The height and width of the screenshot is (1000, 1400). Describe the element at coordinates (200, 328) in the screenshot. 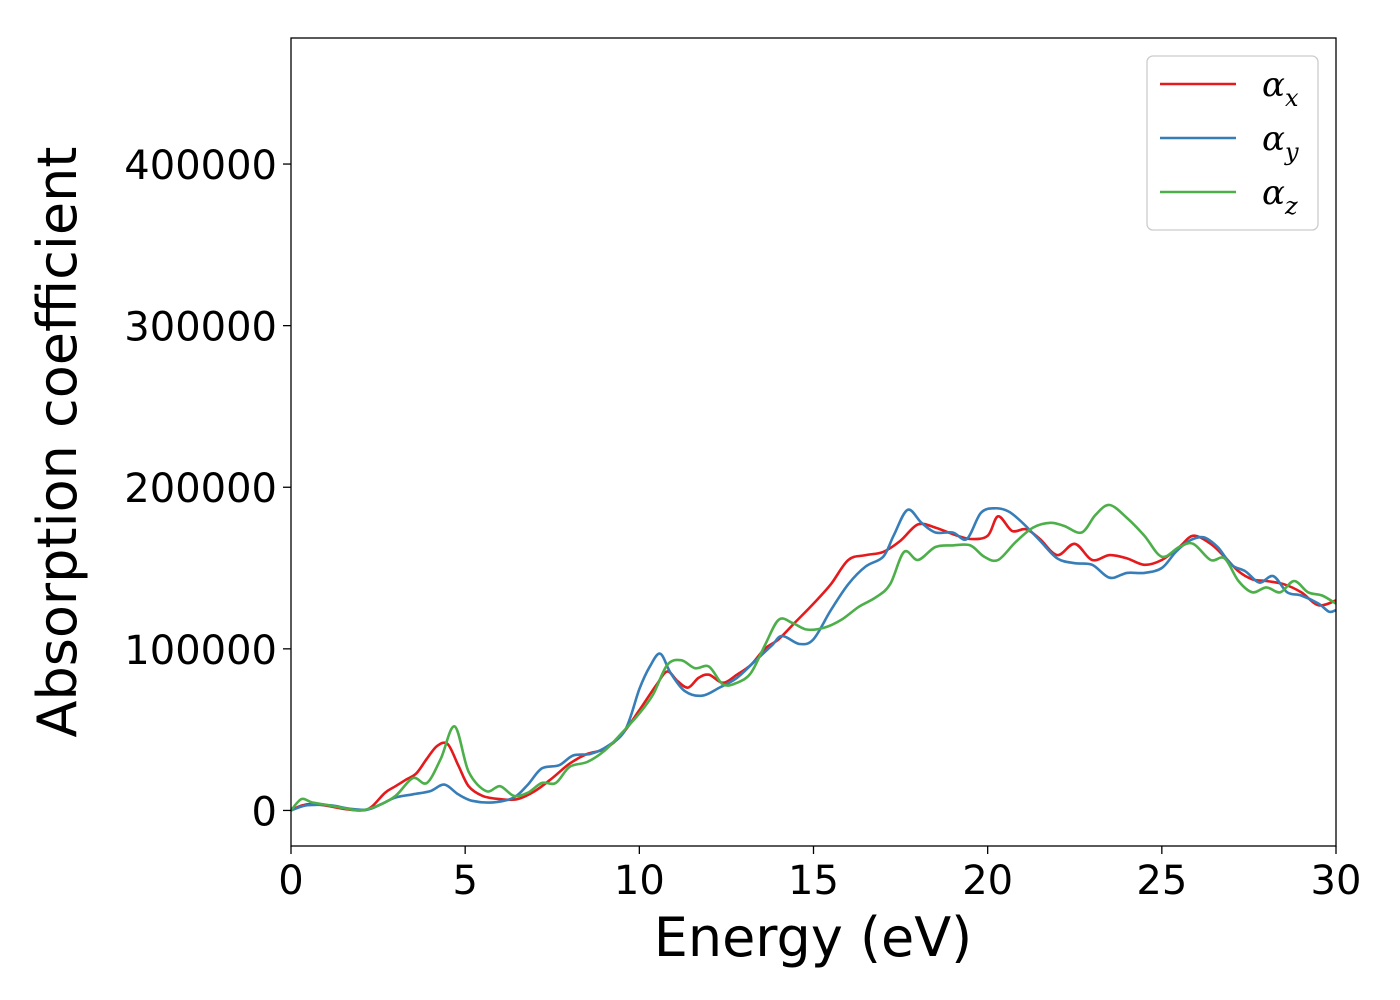

I see `y-tick-label: 300000` at that location.